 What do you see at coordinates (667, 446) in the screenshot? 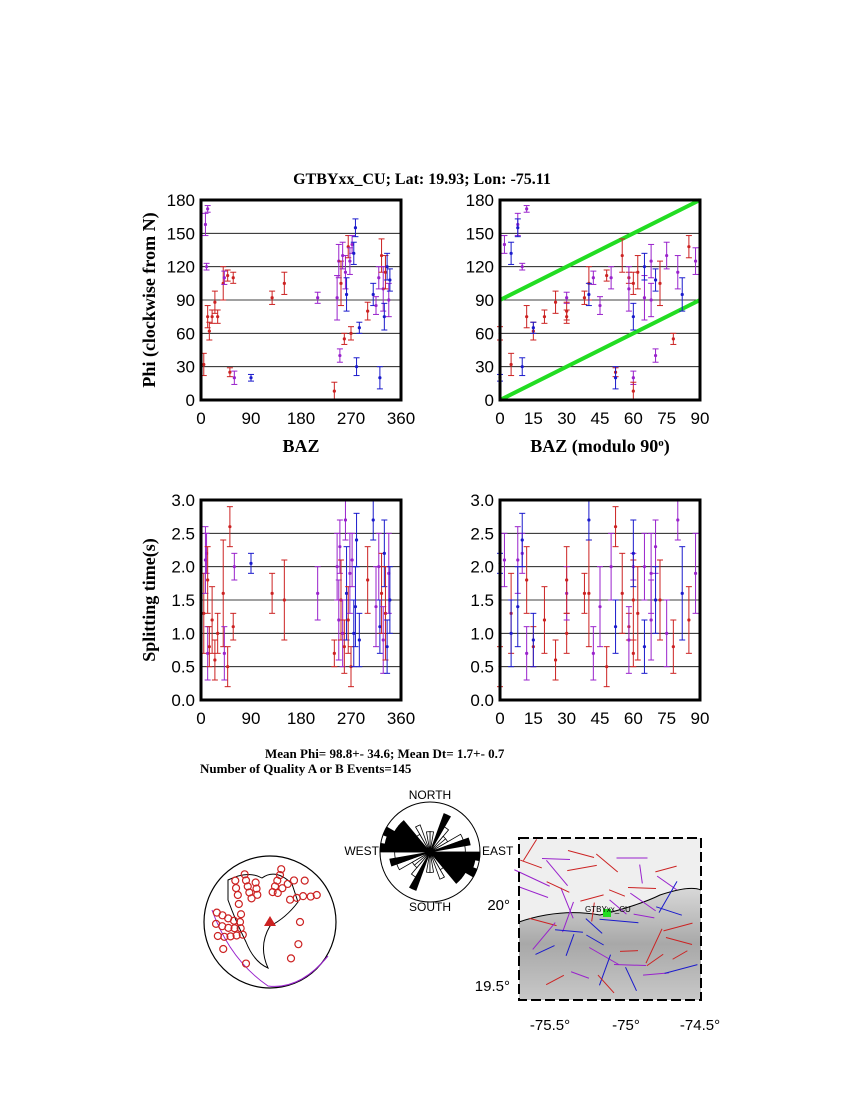
I see `x-axis-label-end: )` at bounding box center [667, 446].